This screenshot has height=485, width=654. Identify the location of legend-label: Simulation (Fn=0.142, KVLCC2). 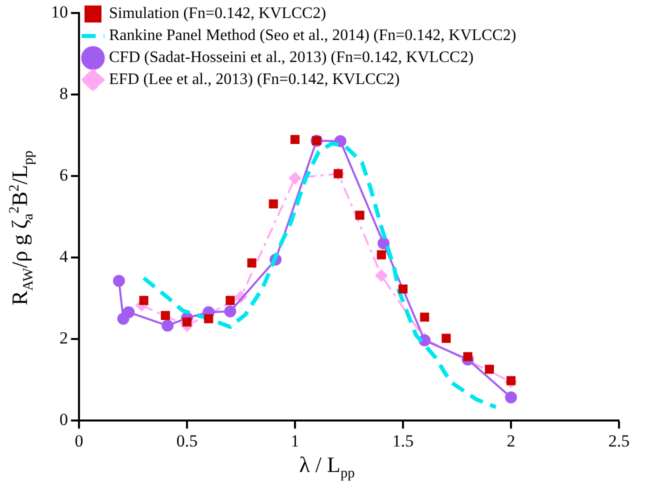
(217, 13).